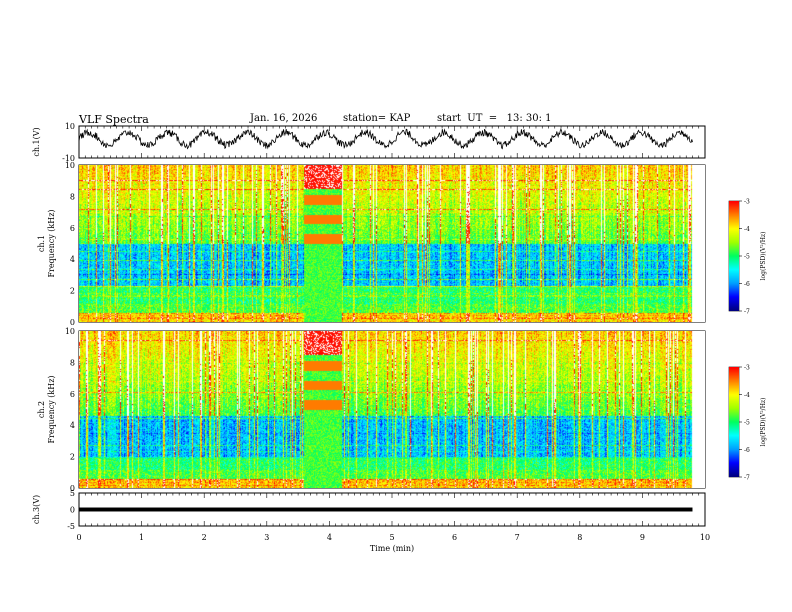 Image resolution: width=792 pixels, height=612 pixels. Describe the element at coordinates (734, 256) in the screenshot. I see `ch1-colorbar` at that location.